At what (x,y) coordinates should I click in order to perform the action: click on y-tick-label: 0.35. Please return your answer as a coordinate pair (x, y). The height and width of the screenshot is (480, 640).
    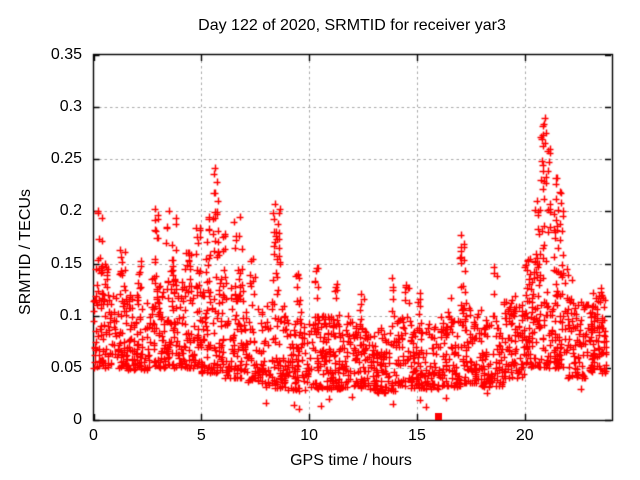
    Looking at the image, I should click on (66, 54).